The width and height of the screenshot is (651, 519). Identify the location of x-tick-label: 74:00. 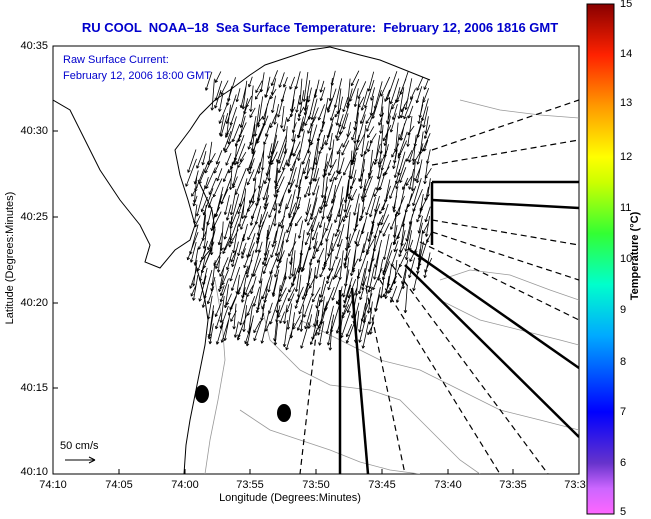
(185, 485).